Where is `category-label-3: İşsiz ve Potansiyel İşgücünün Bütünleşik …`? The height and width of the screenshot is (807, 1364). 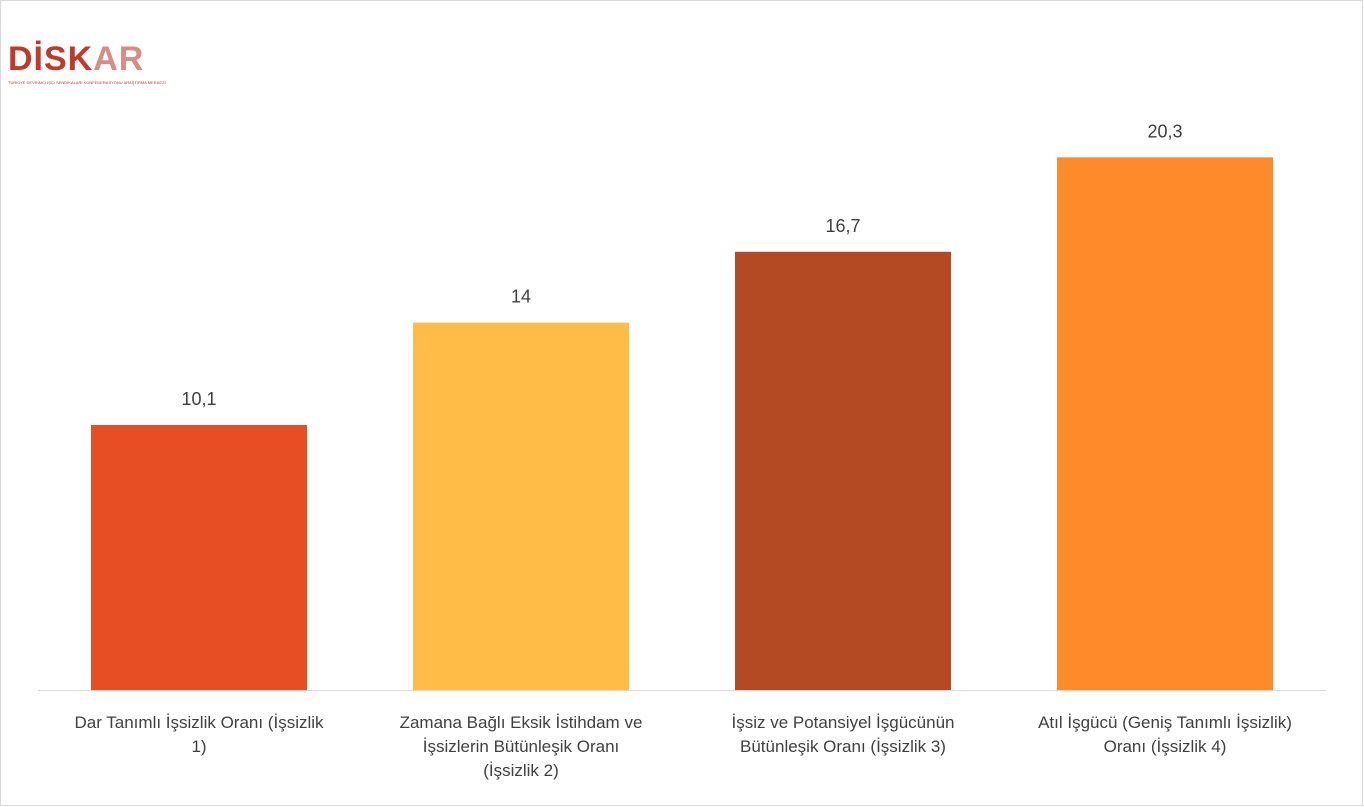 category-label-3: İşsiz ve Potansiyel İşgücünün Bütünleşik … is located at coordinates (842, 734).